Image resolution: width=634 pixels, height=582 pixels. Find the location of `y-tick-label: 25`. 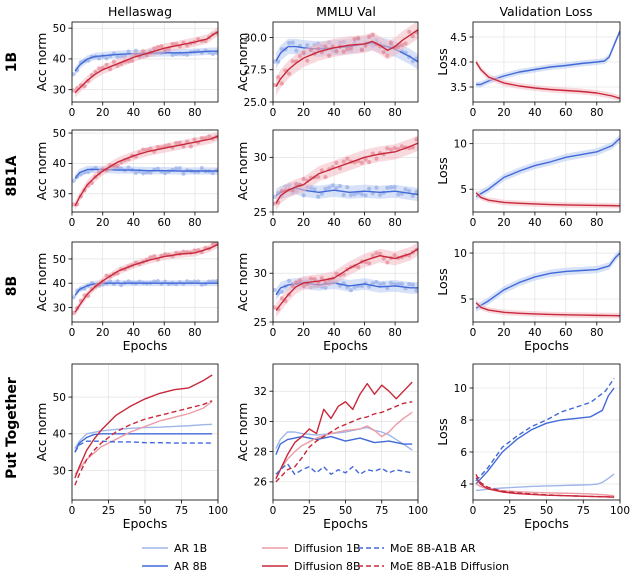

y-tick-label: 25 is located at coordinates (260, 213).